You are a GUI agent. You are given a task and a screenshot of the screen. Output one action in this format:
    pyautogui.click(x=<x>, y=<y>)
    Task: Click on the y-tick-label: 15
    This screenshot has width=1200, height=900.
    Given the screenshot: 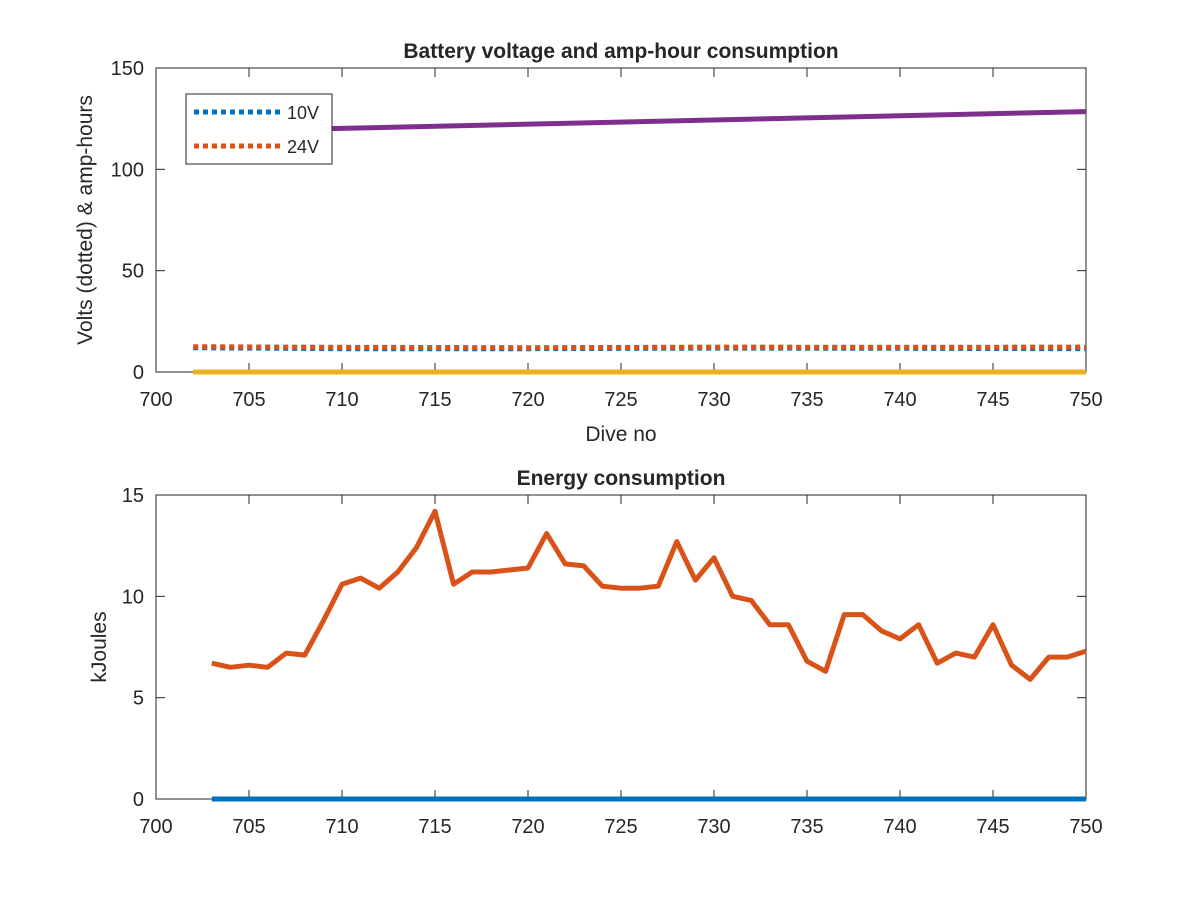 What is the action you would take?
    pyautogui.click(x=133, y=496)
    